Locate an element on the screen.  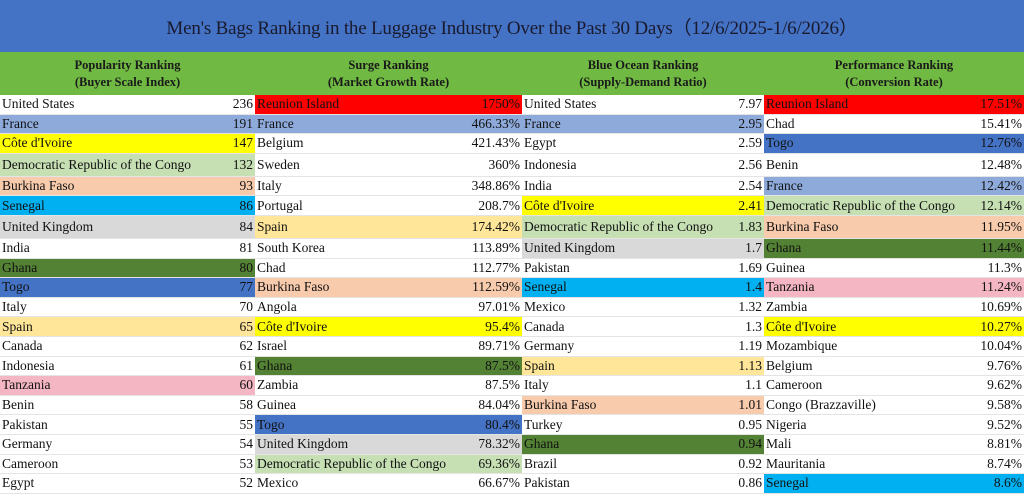
metric-value: 0.95 is located at coordinates (750, 424).